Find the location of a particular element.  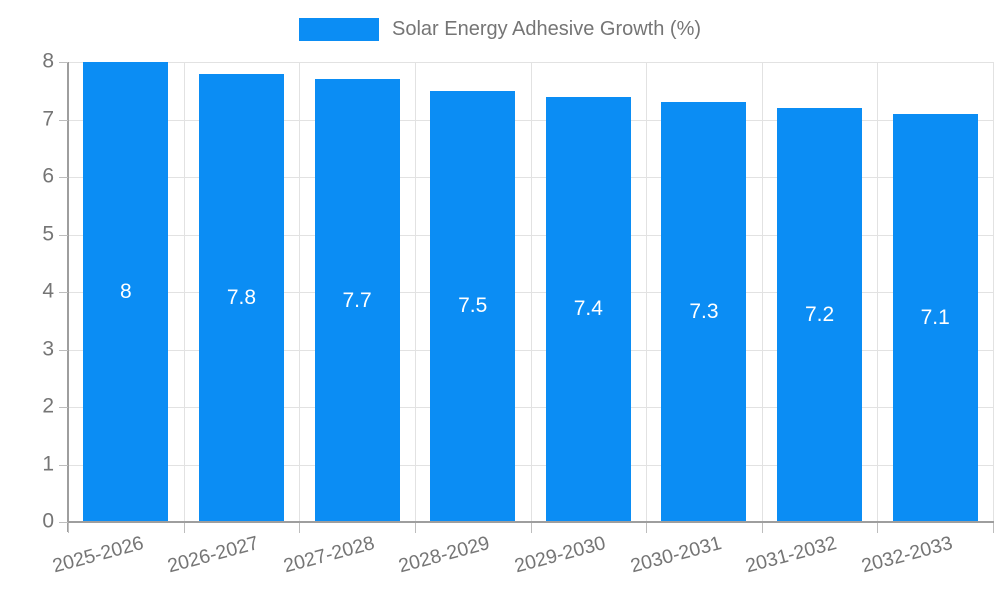

x-tick-label: 2026-2027 is located at coordinates (213, 555).